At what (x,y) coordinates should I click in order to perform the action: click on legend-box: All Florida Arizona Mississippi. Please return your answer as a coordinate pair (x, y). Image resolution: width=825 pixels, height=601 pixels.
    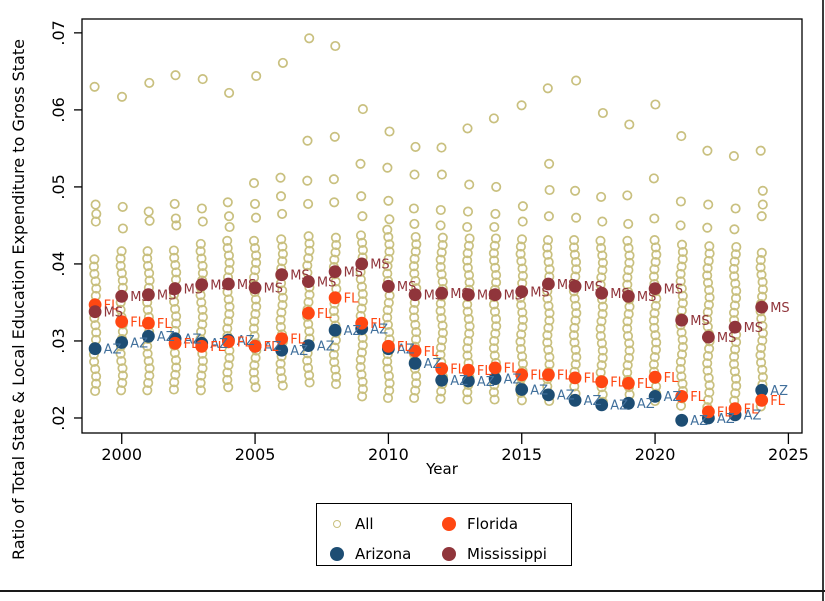
    Looking at the image, I should click on (444, 534).